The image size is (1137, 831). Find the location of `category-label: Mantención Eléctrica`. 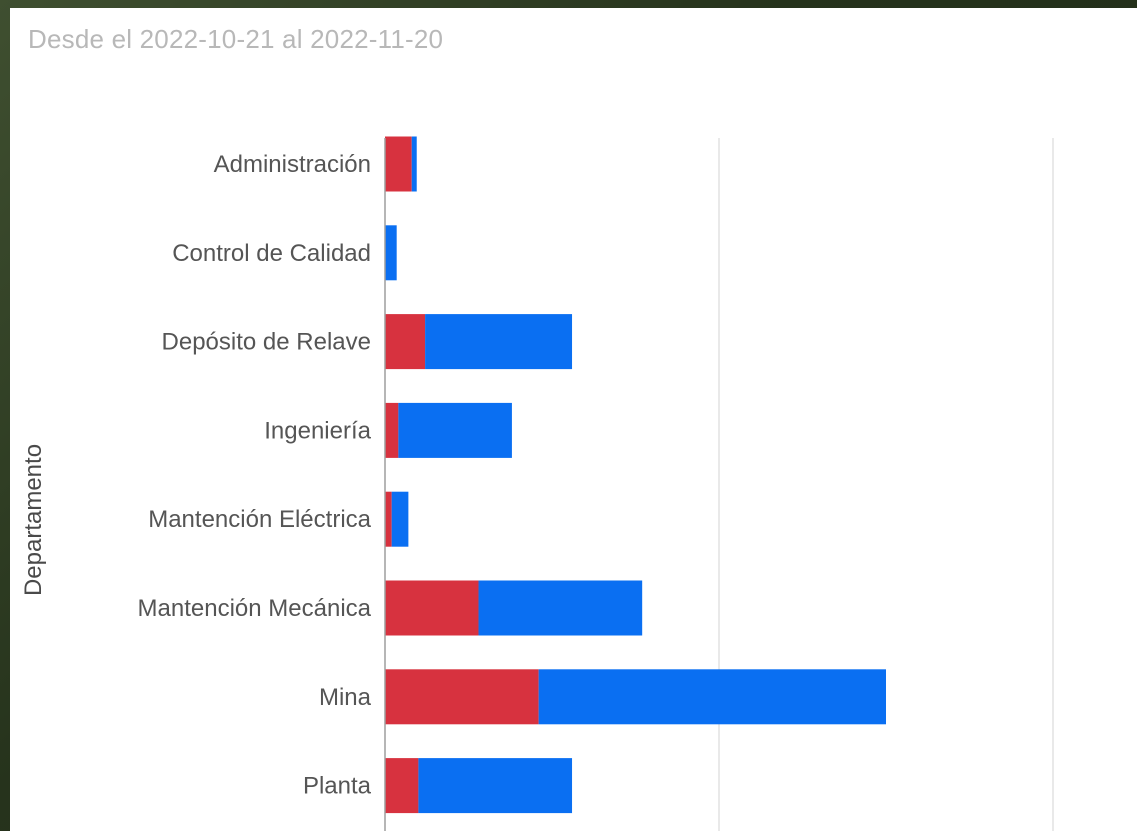

category-label: Mantención Eléctrica is located at coordinates (259, 519).